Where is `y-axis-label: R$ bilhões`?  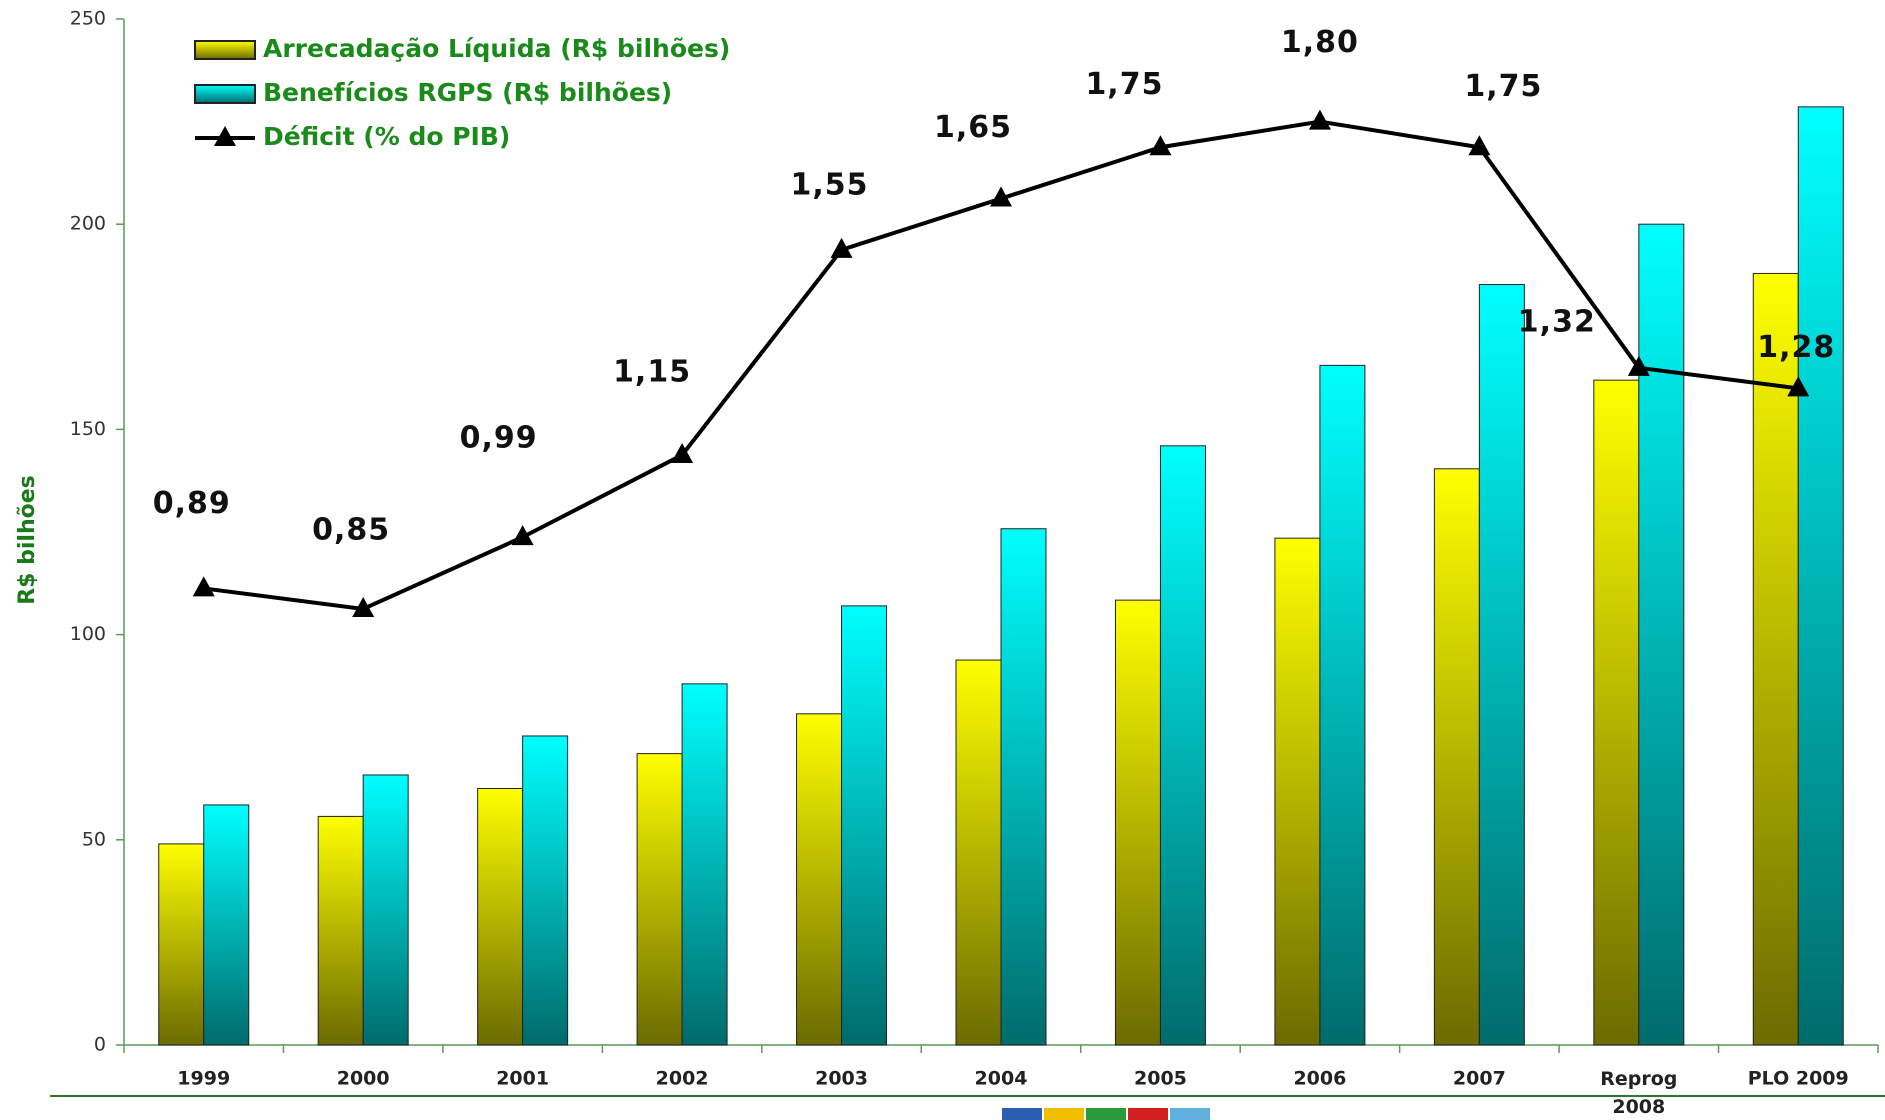 y-axis-label: R$ bilhões is located at coordinates (27, 540).